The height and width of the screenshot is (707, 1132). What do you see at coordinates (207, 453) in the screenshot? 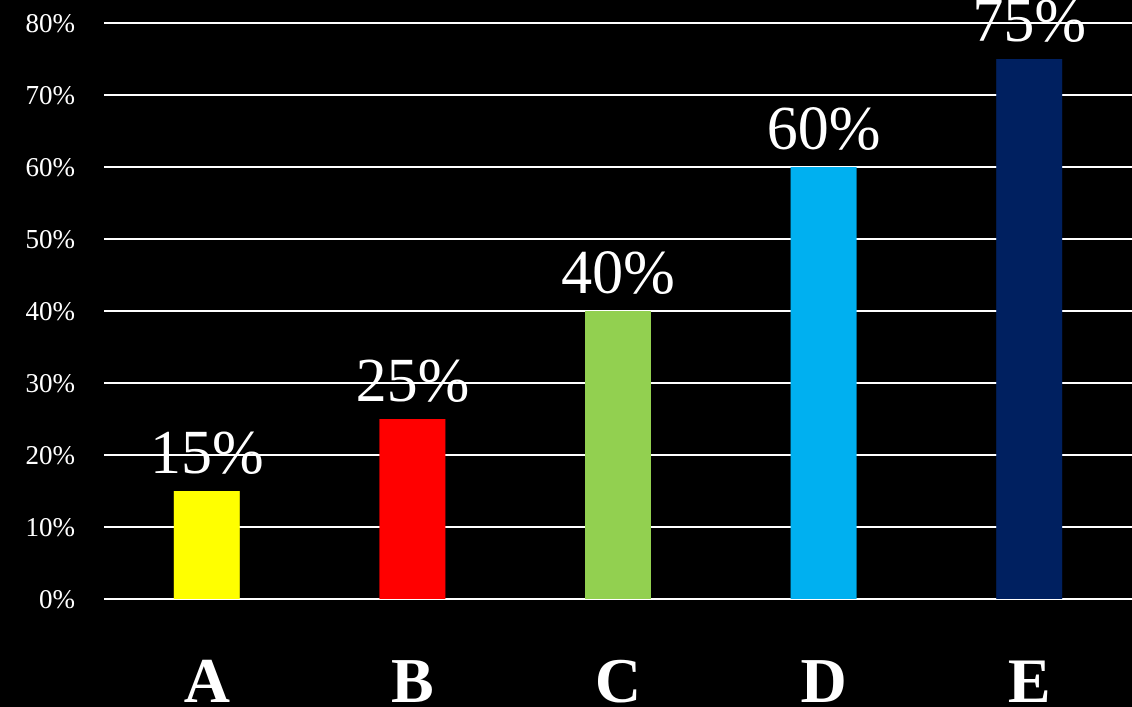
I see `data-label: 15%` at bounding box center [207, 453].